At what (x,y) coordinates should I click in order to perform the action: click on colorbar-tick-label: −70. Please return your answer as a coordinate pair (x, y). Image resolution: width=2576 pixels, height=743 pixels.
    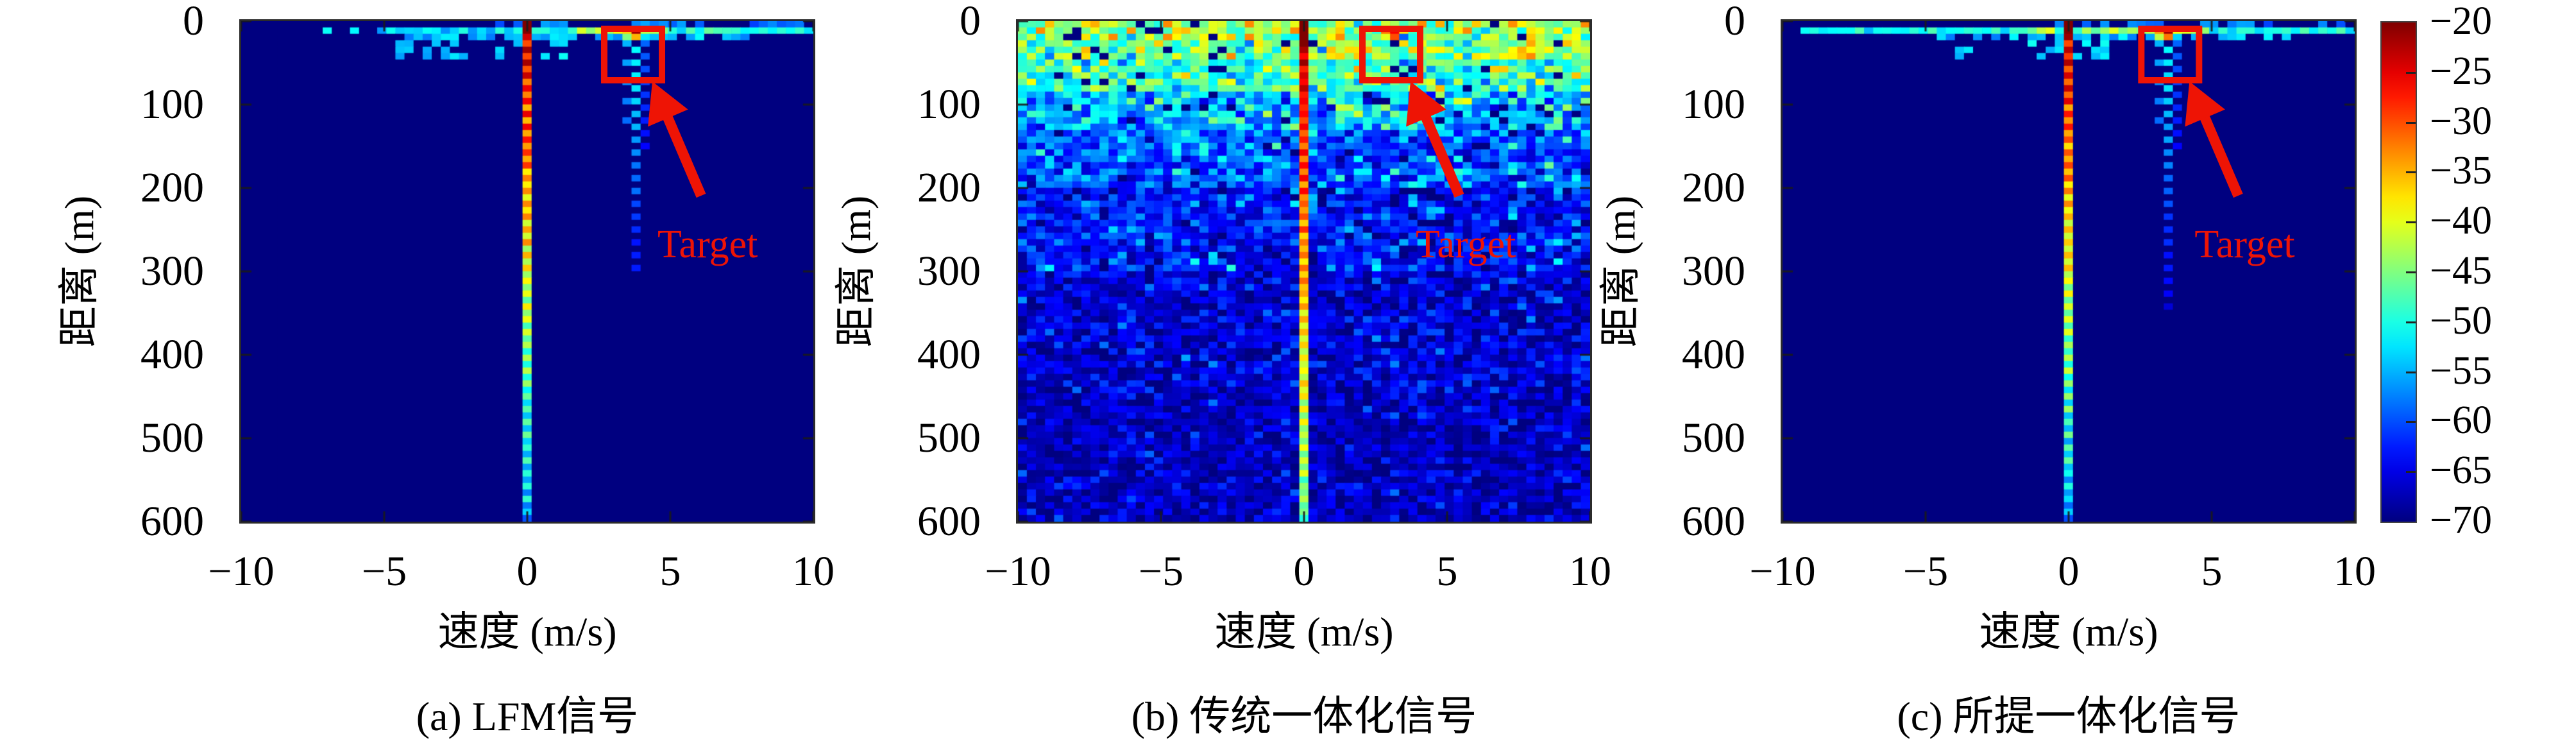
    Looking at the image, I should click on (2461, 520).